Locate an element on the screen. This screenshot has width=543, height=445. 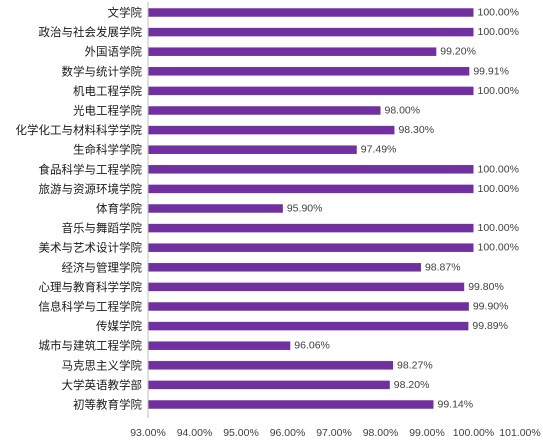
data-label: 98.87% is located at coordinates (443, 267).